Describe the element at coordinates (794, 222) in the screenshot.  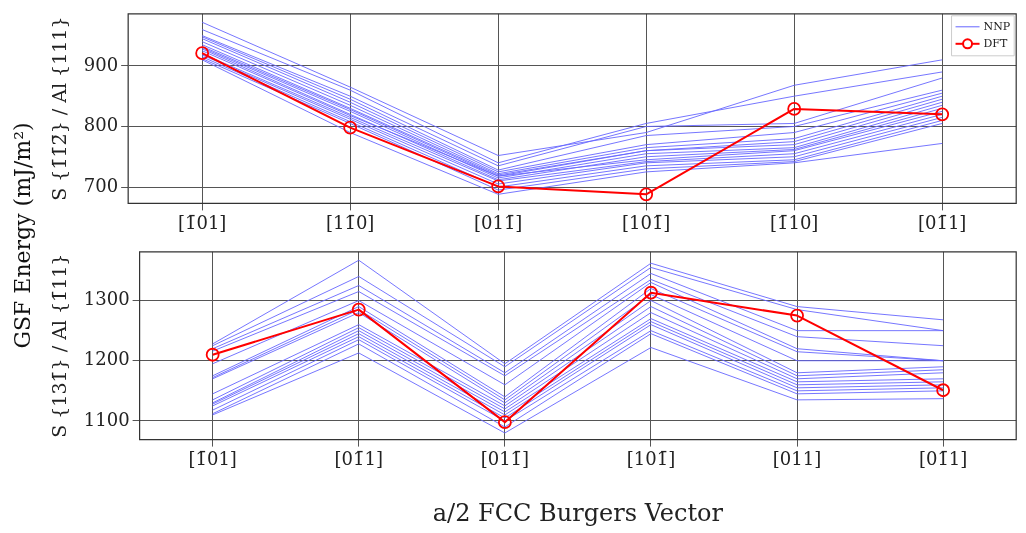
I see `x-tick-label: [1̄10]` at that location.